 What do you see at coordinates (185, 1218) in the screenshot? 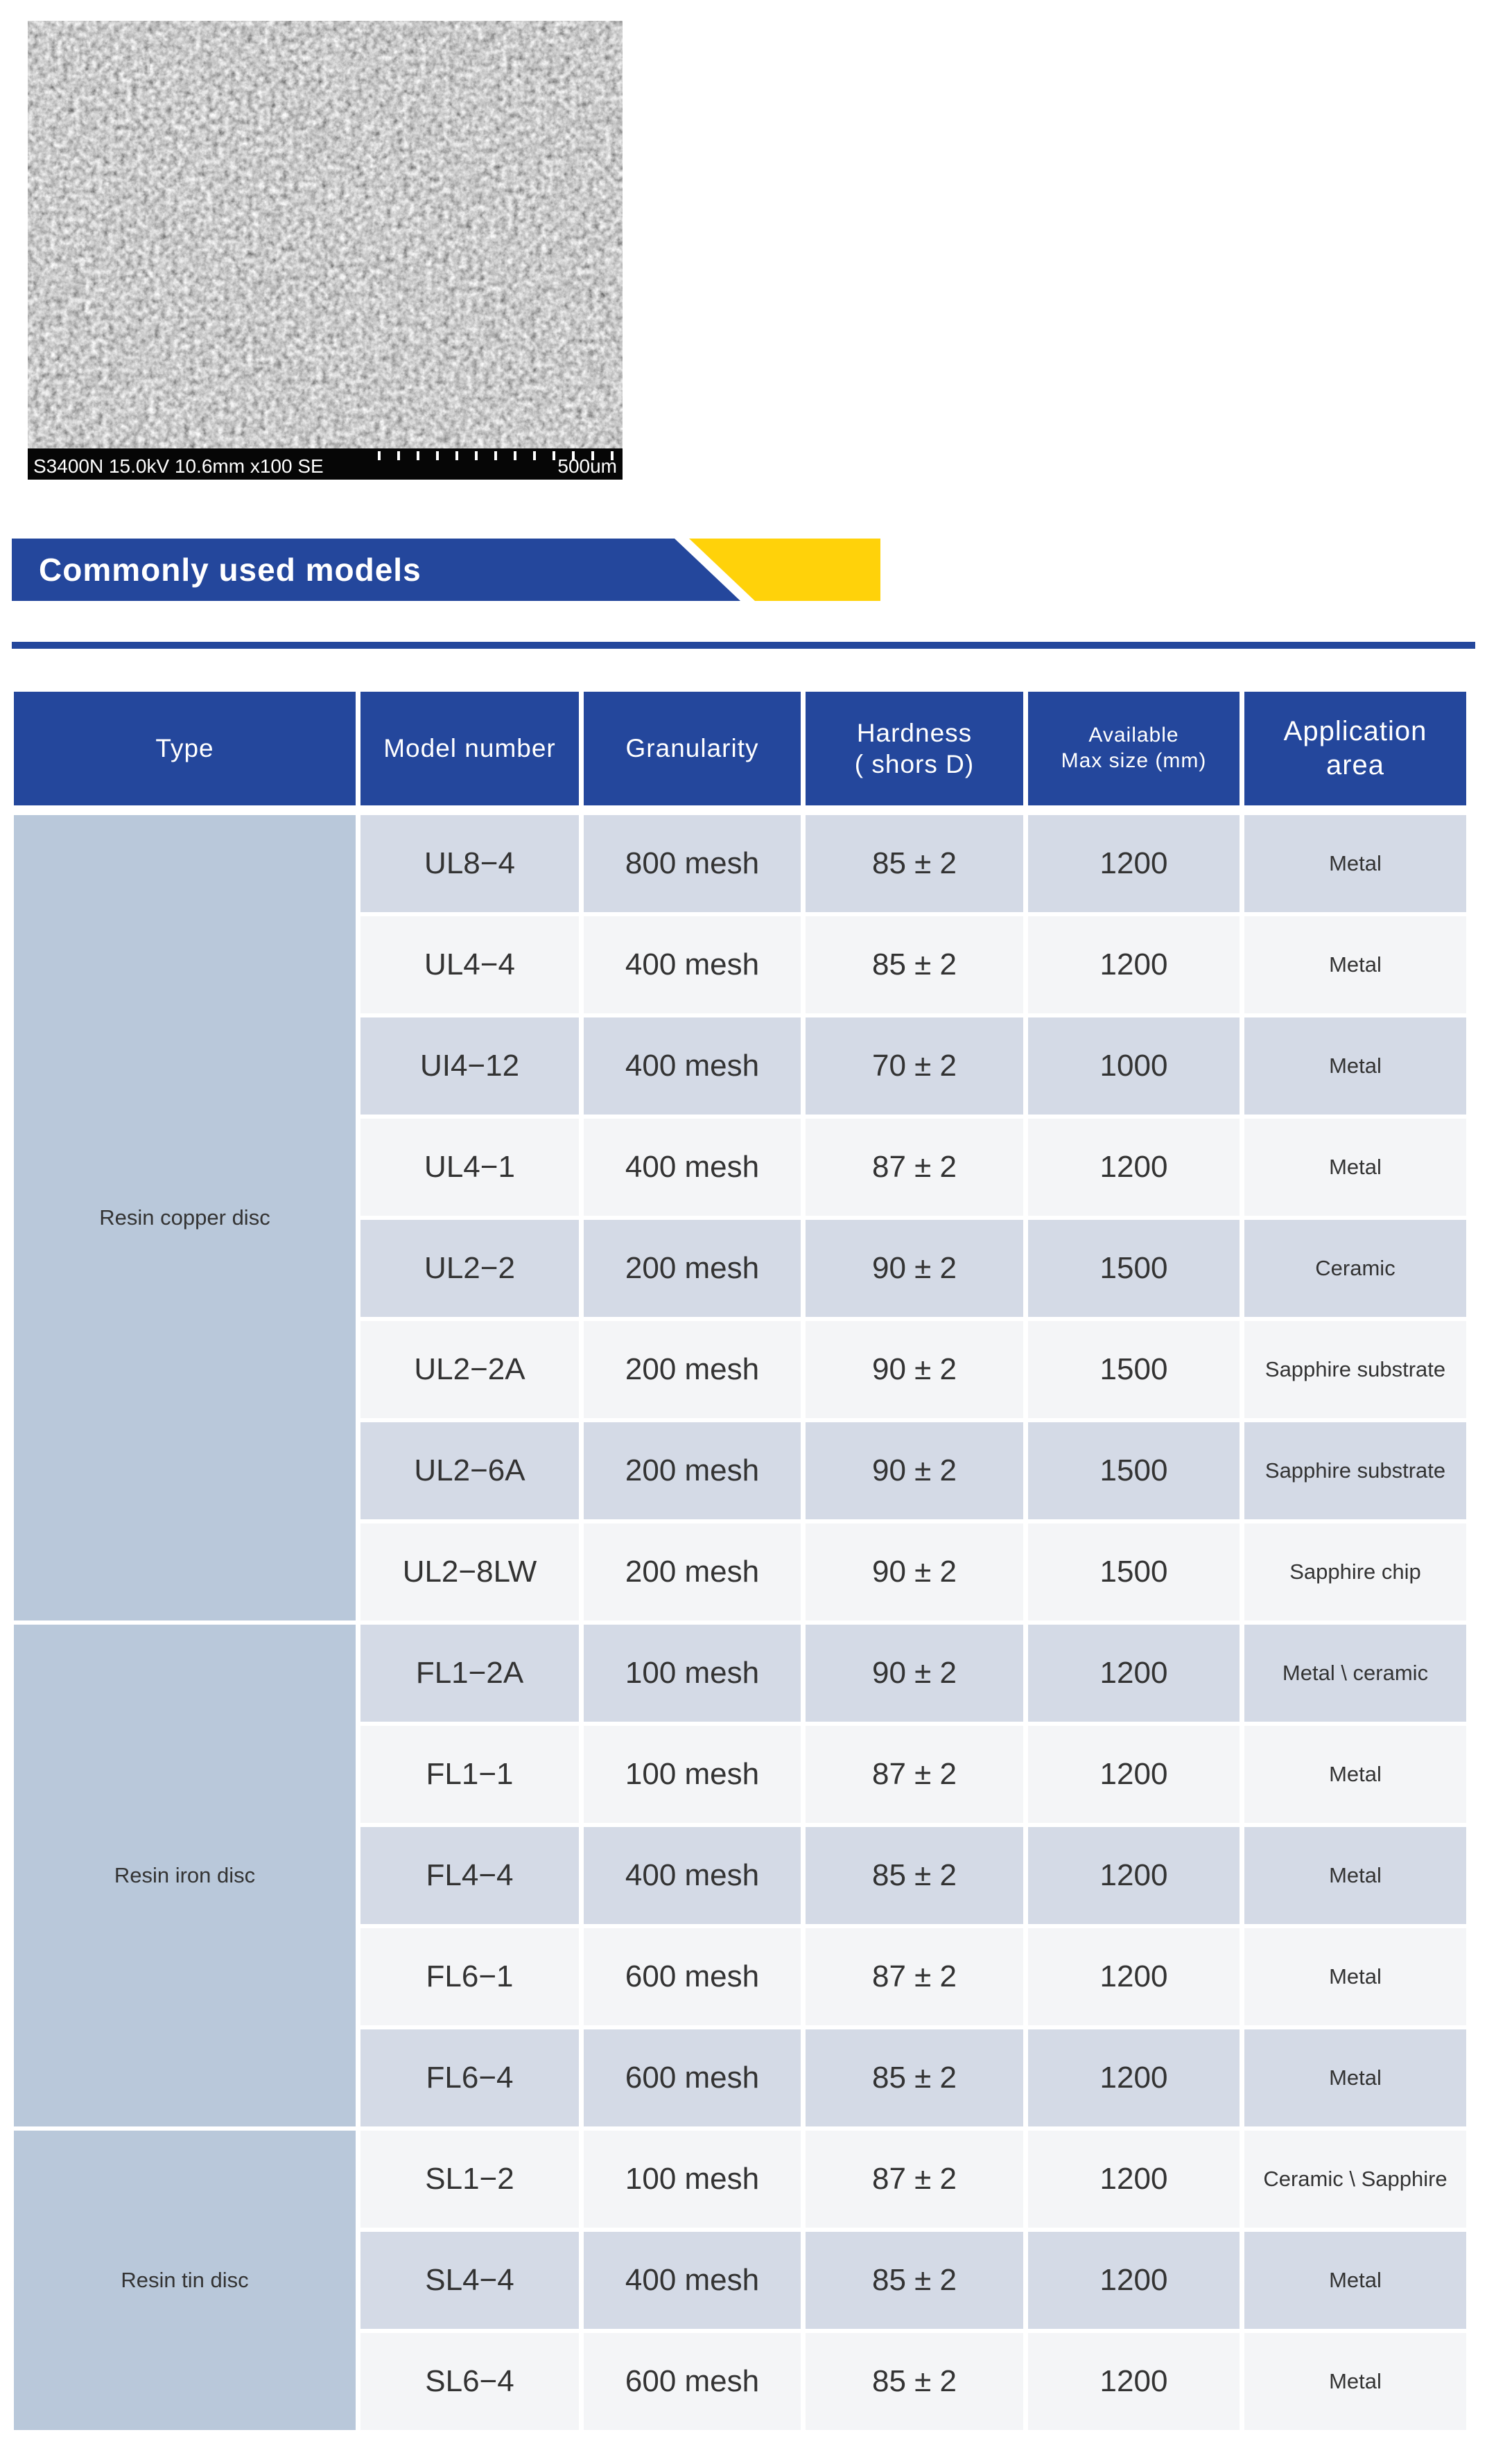
I see `type-group-cell: Resin copper disc` at bounding box center [185, 1218].